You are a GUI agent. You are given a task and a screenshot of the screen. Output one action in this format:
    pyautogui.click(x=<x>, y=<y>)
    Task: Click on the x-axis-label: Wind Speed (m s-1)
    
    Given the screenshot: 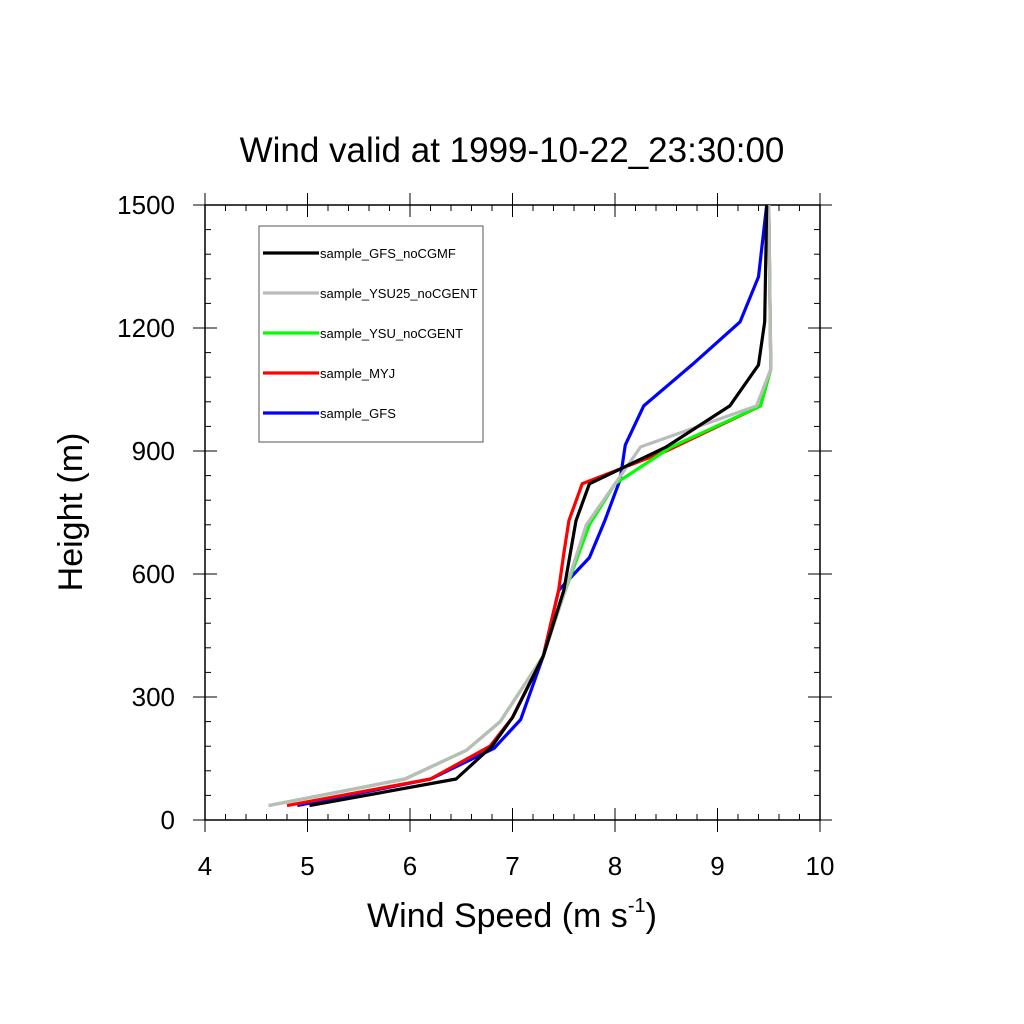 What is the action you would take?
    pyautogui.click(x=512, y=915)
    